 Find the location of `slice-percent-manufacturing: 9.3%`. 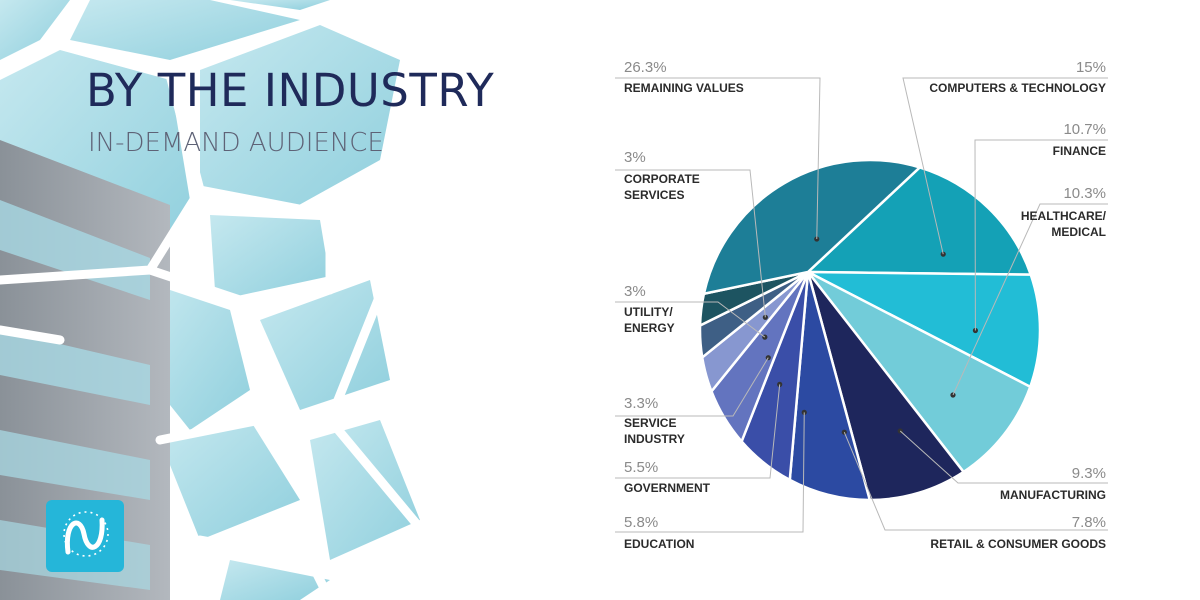

slice-percent-manufacturing: 9.3% is located at coordinates (1089, 473).